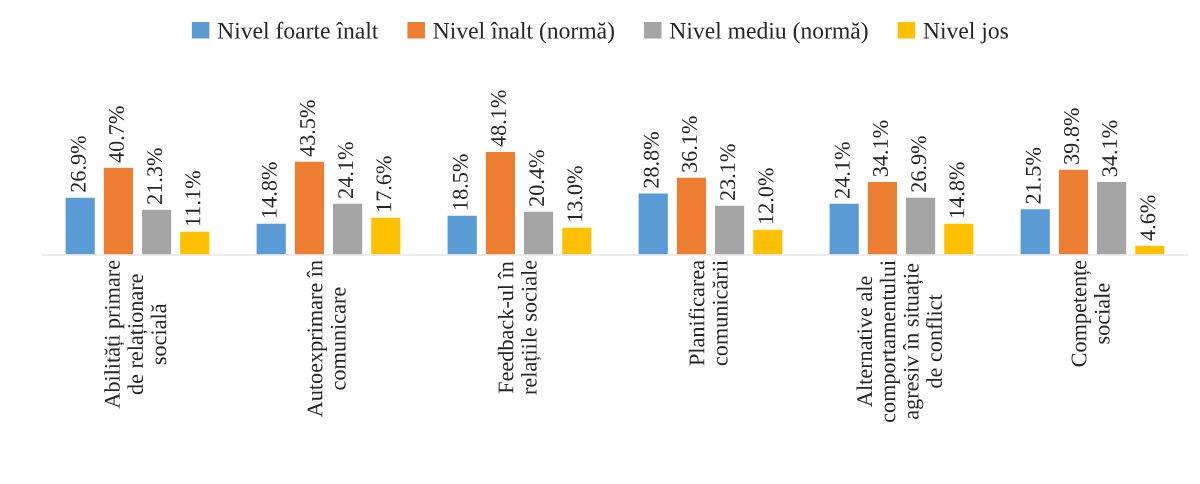 This screenshot has width=1200, height=484. Describe the element at coordinates (1148, 218) in the screenshot. I see `data-label: 4.6%` at that location.